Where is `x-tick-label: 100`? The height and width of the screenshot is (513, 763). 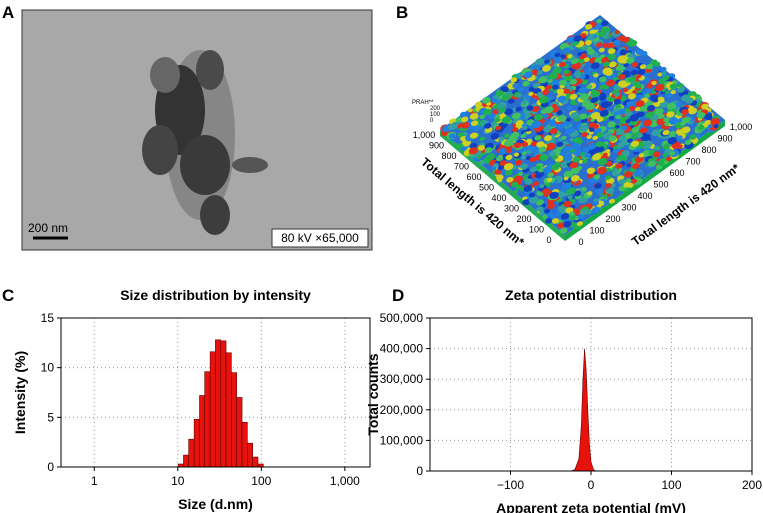 x-tick-label: 100 is located at coordinates (671, 485).